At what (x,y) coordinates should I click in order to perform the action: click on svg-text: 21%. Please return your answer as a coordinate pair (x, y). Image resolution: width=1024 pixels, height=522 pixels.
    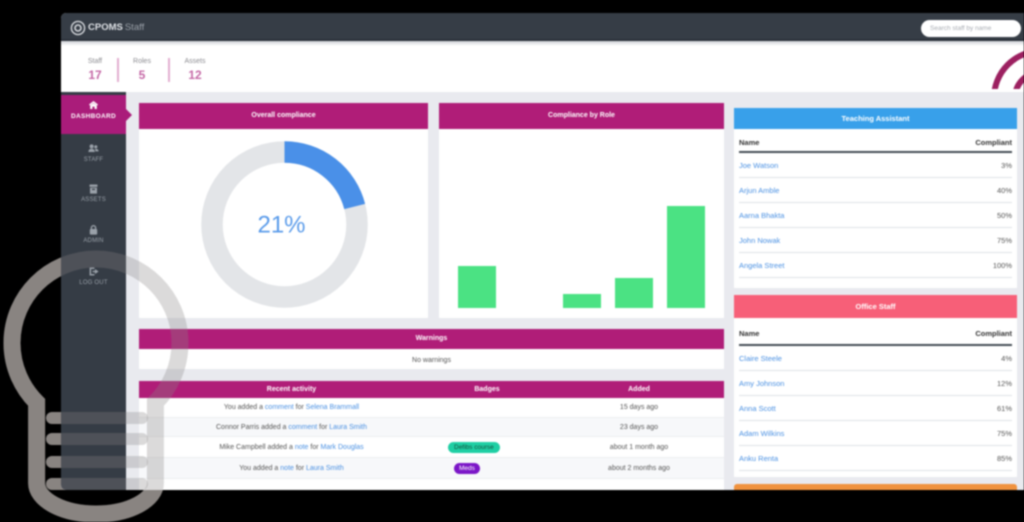
    Looking at the image, I should click on (281, 225).